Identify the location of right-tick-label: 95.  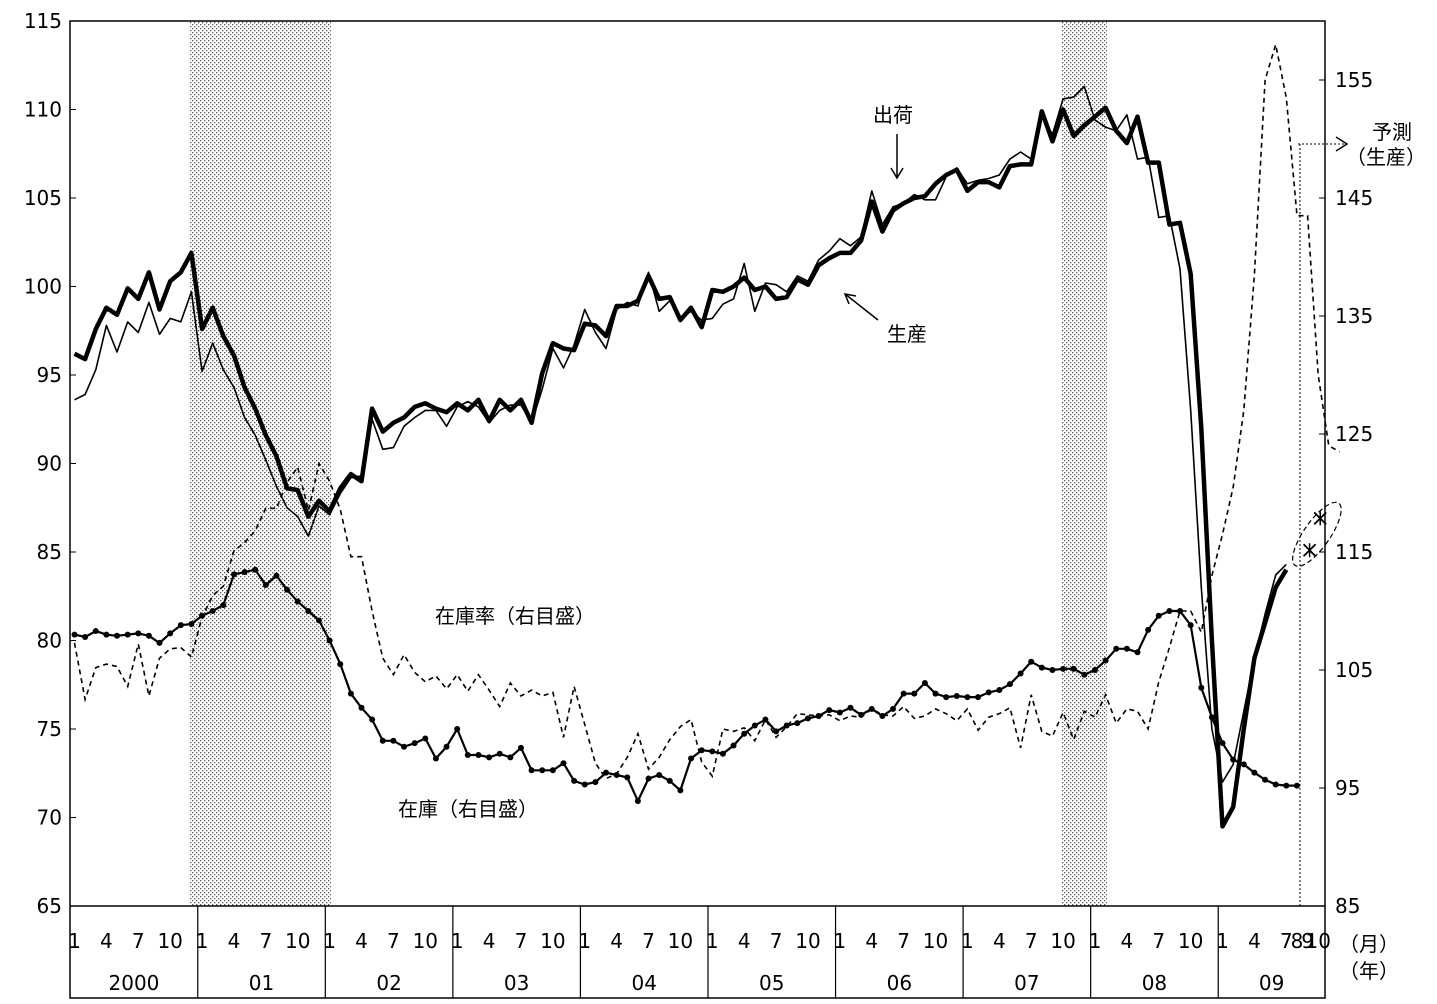
(1347, 788).